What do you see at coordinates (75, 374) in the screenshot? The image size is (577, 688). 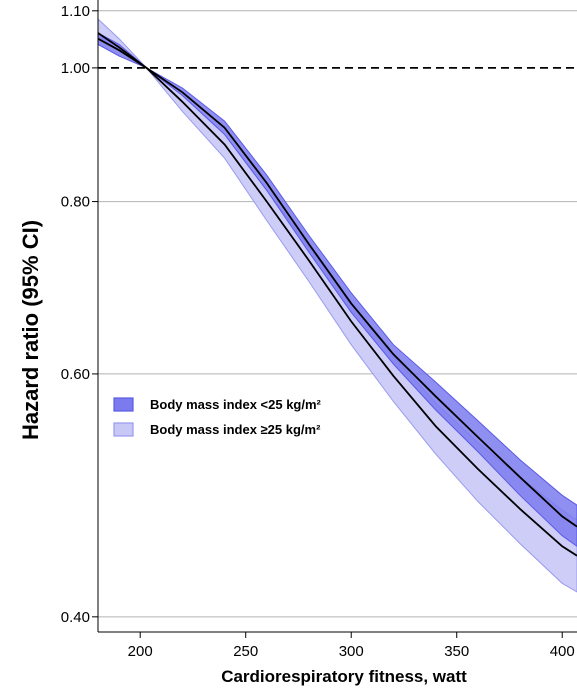 I see `y-tick-label-1: 0.60` at bounding box center [75, 374].